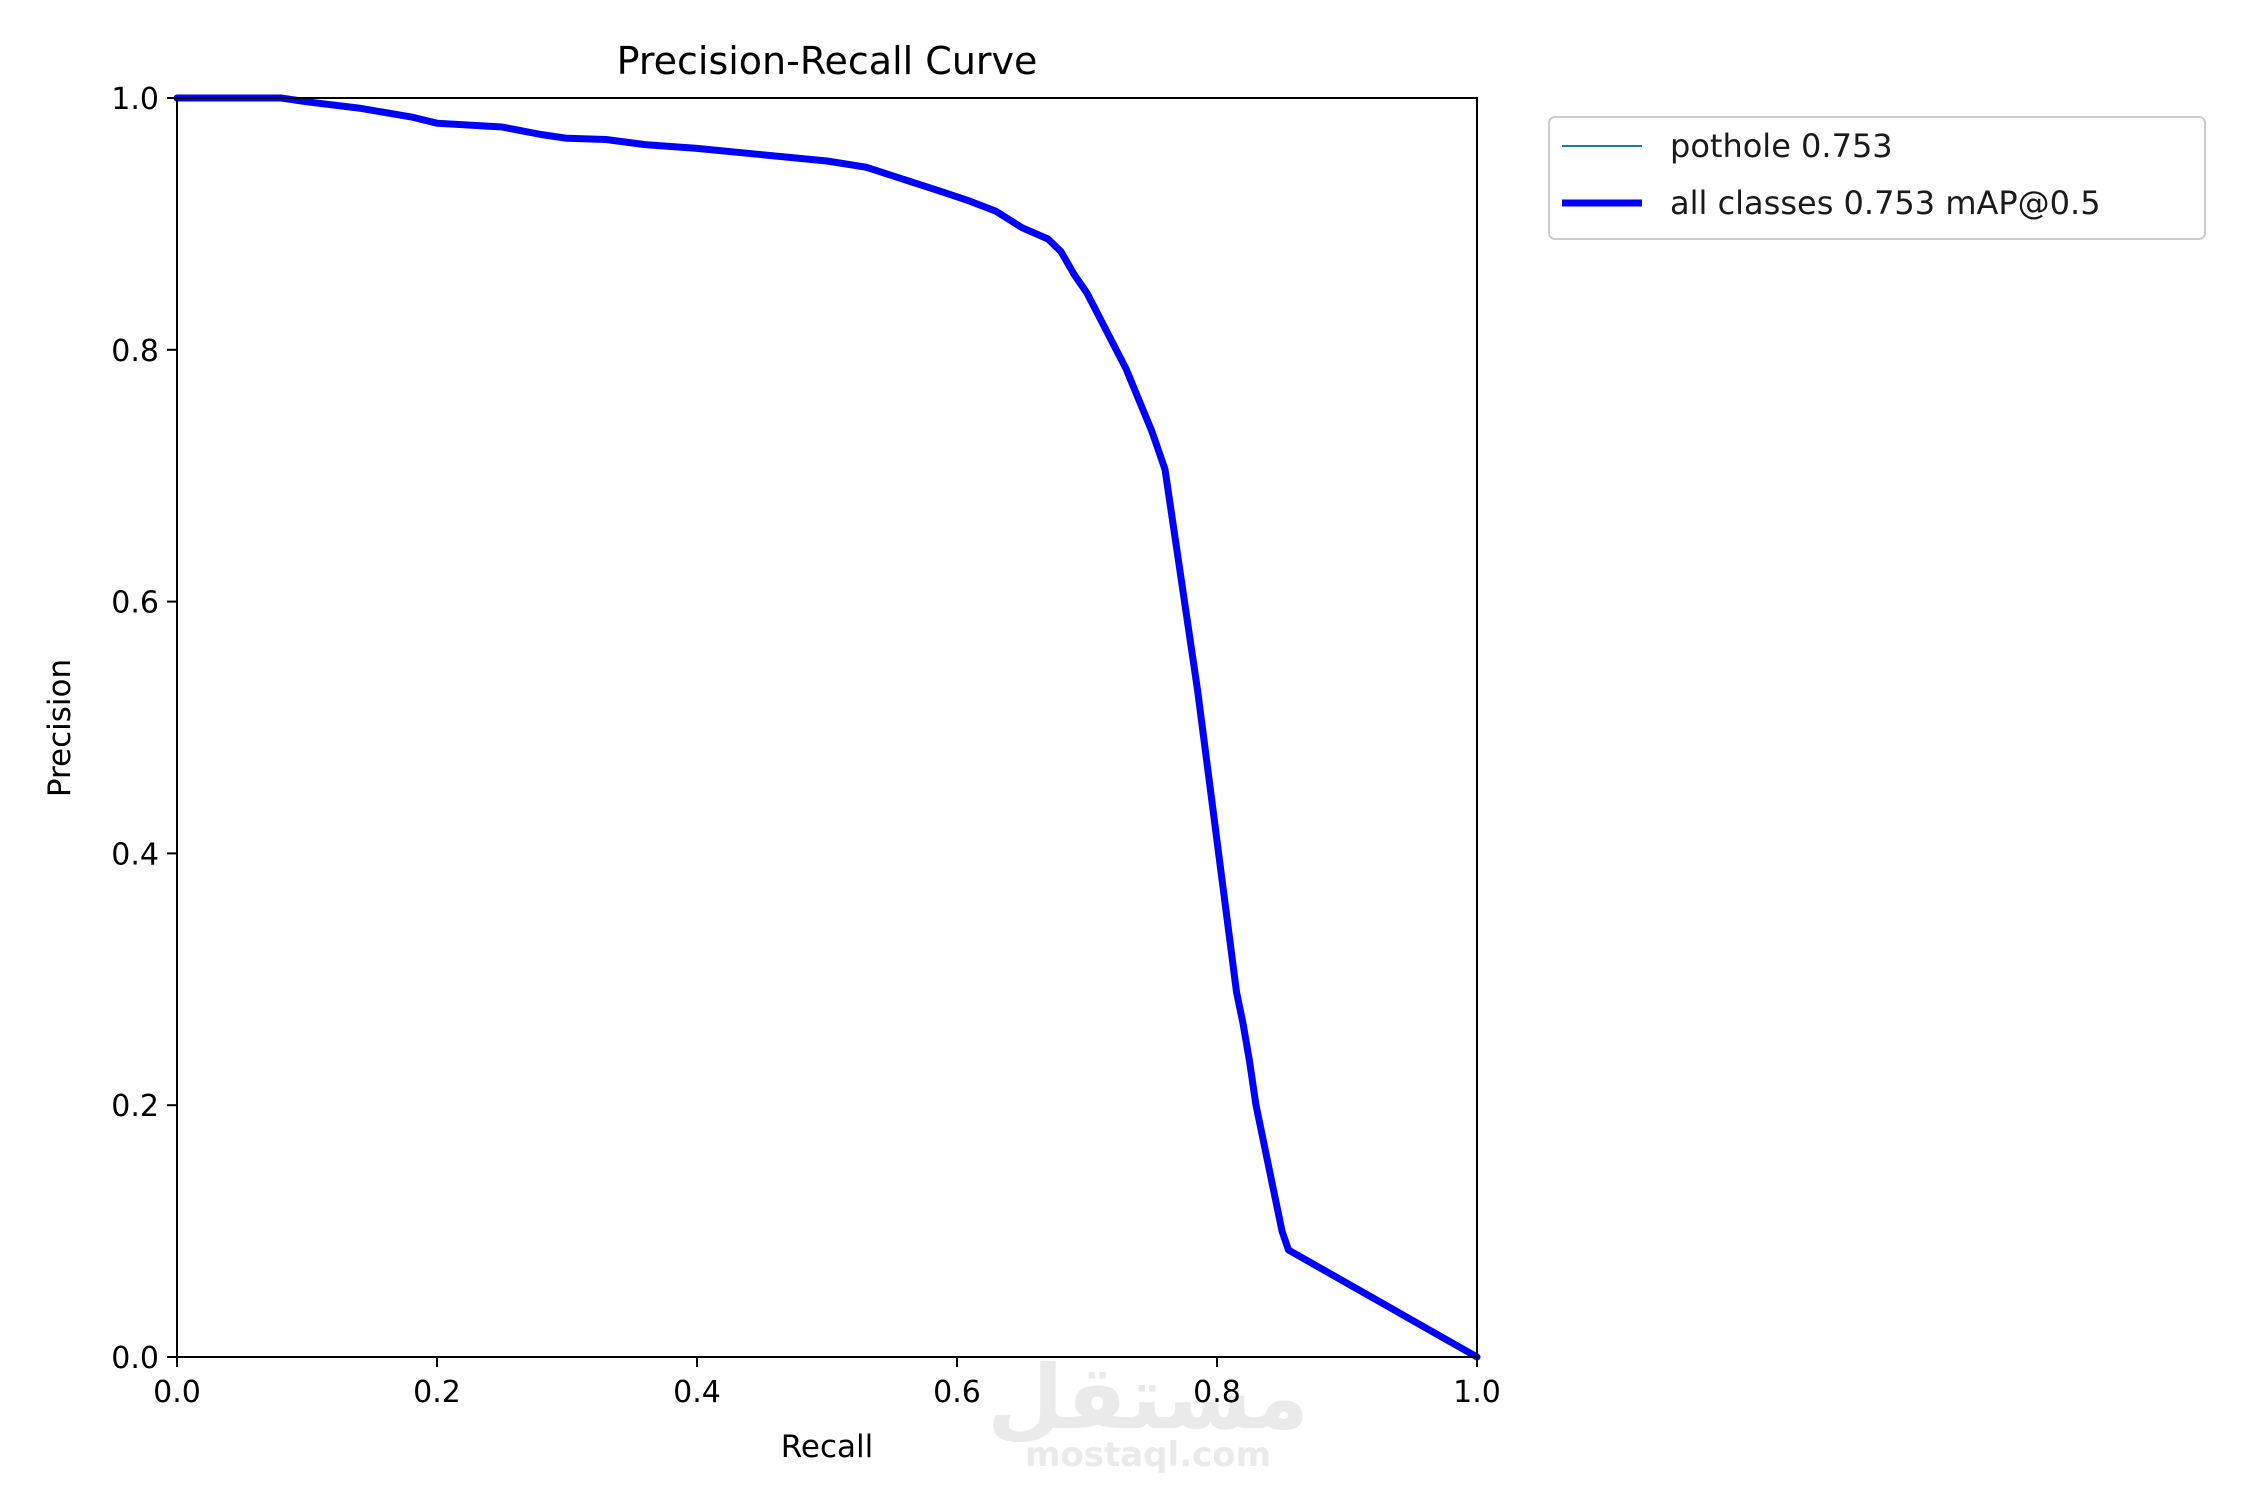 This screenshot has width=2250, height=1500. What do you see at coordinates (1217, 1392) in the screenshot?
I see `x-tick-label: 0.8` at bounding box center [1217, 1392].